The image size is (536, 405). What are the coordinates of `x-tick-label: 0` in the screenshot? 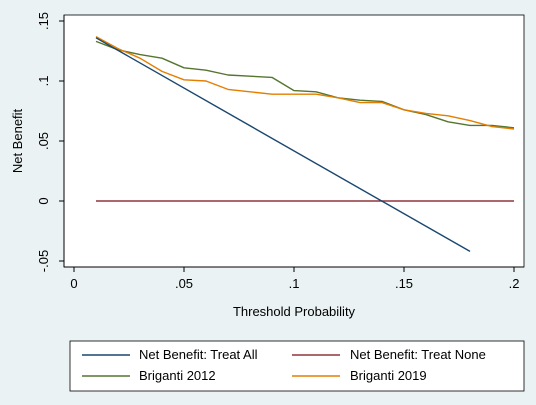 It's located at (73, 283).